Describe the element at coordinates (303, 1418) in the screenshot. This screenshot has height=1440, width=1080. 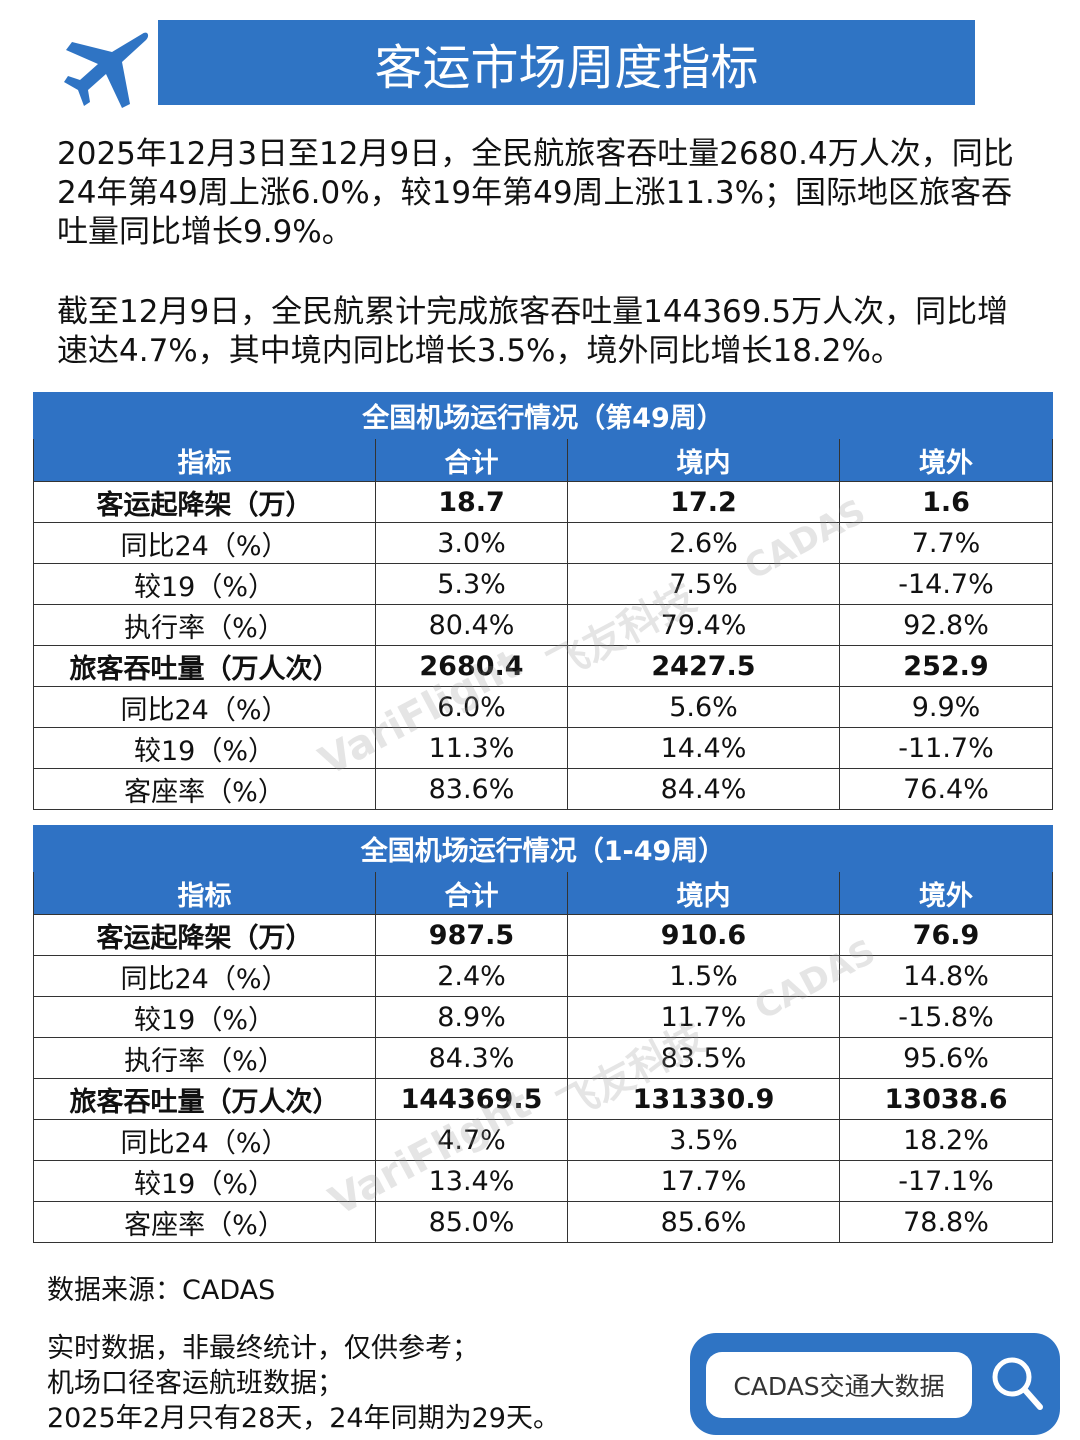
I see `note: 2025年2月只有28天，24年同期为29天。` at that location.